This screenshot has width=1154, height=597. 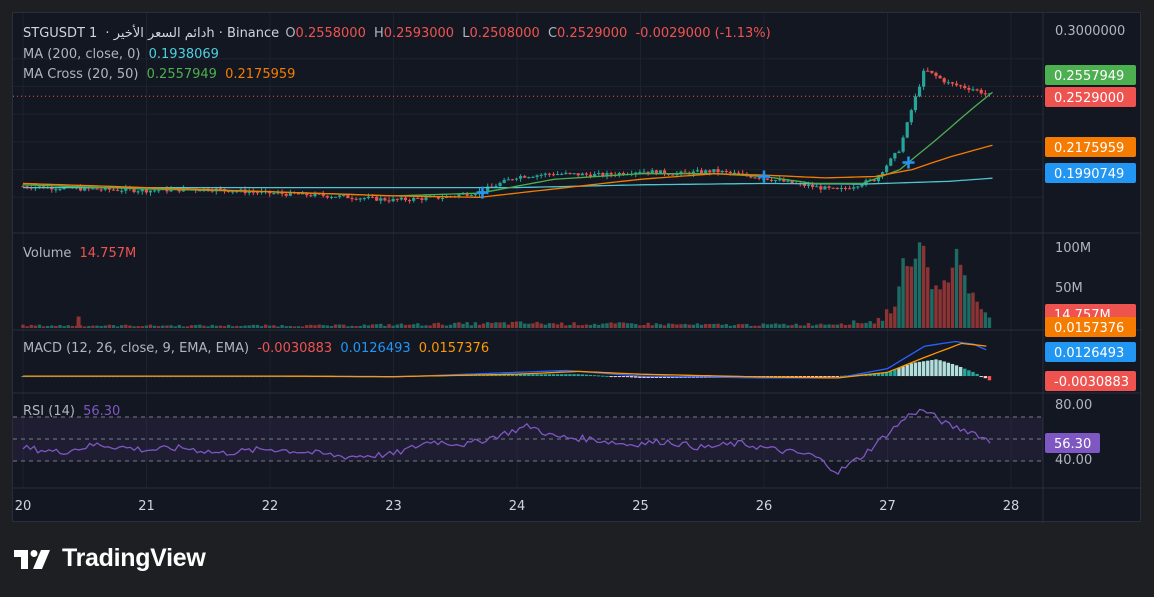 I want to click on tradingview-logo: TradingView, so click(x=110, y=558).